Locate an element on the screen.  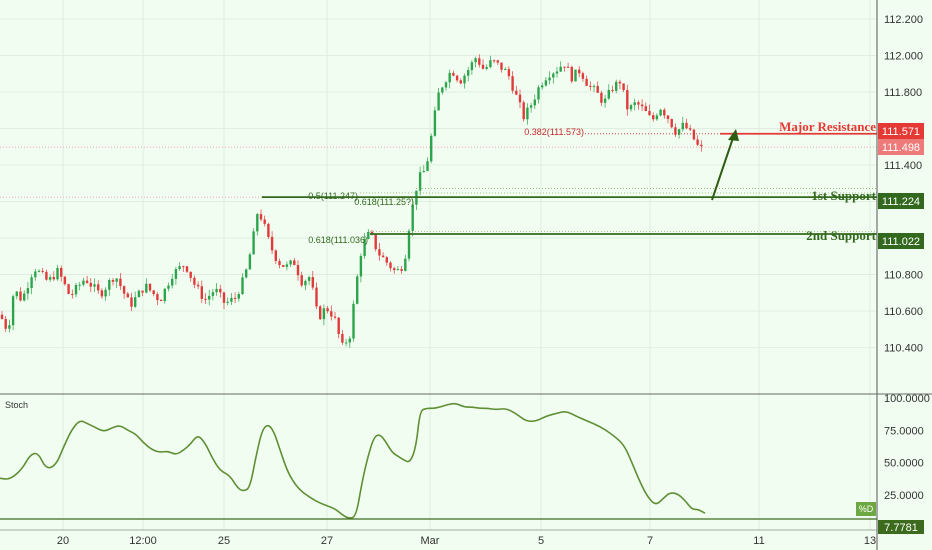
time-tick-label: 27 is located at coordinates (327, 541).